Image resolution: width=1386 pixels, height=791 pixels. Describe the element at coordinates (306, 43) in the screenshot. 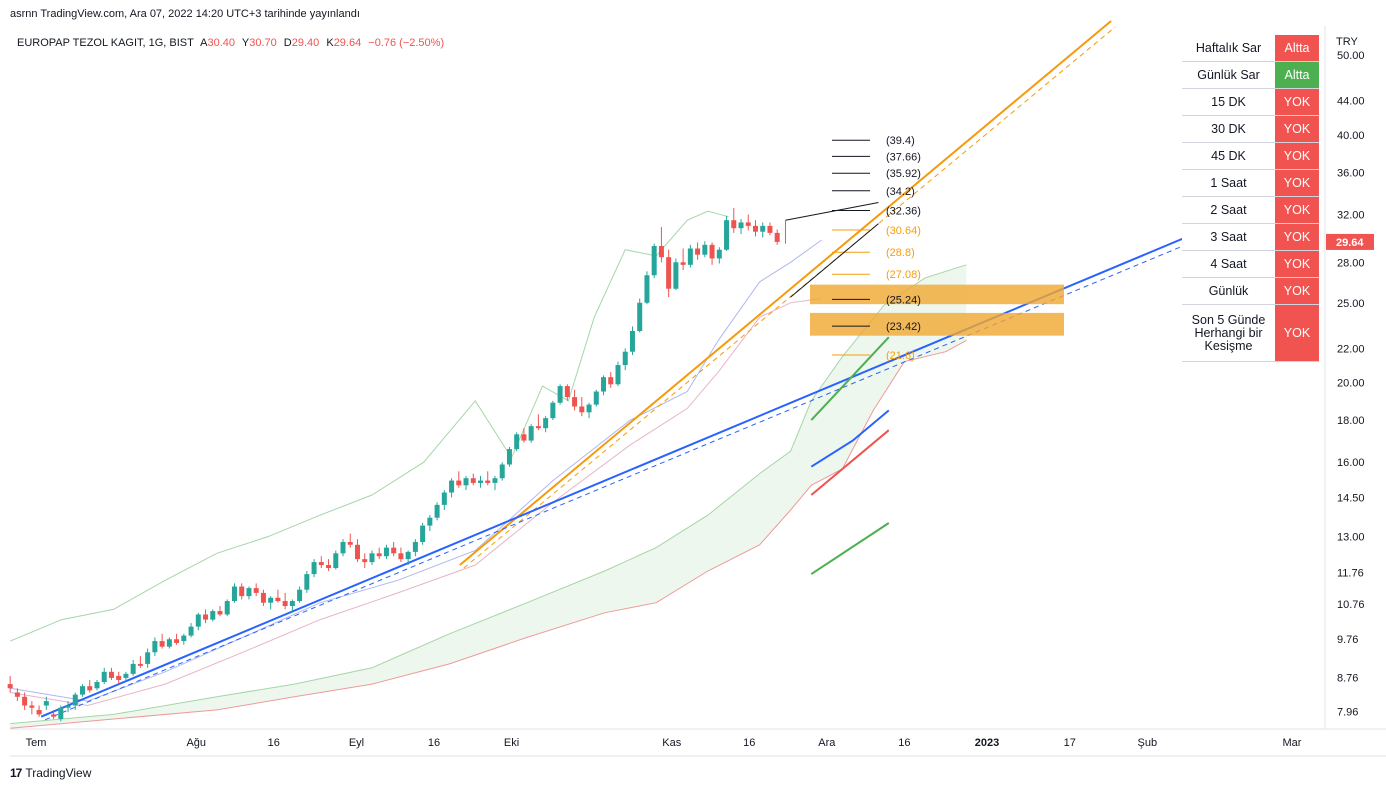

I see `legend-low-value: 29.40` at that location.